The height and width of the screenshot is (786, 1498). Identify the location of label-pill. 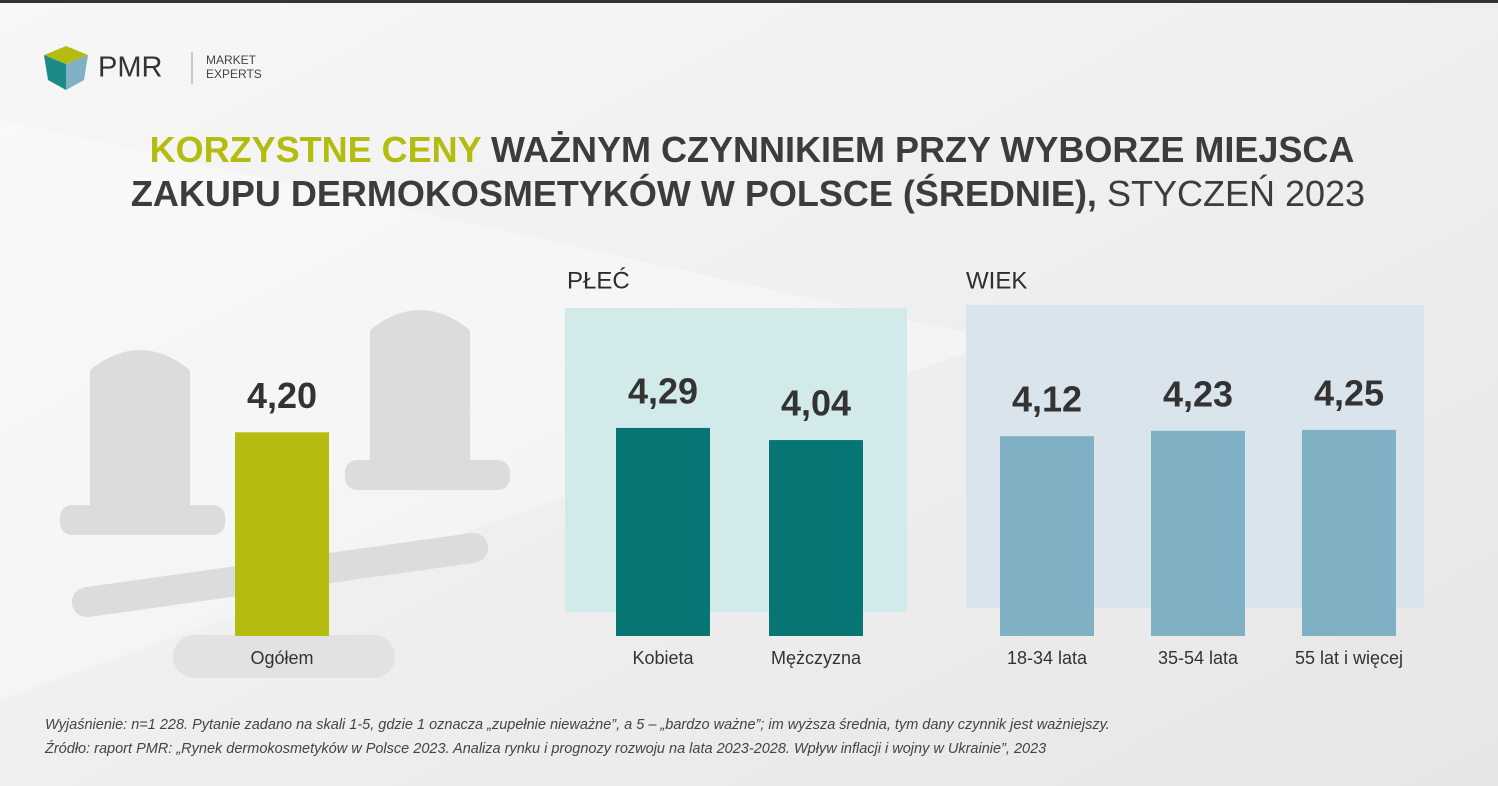
(284, 656).